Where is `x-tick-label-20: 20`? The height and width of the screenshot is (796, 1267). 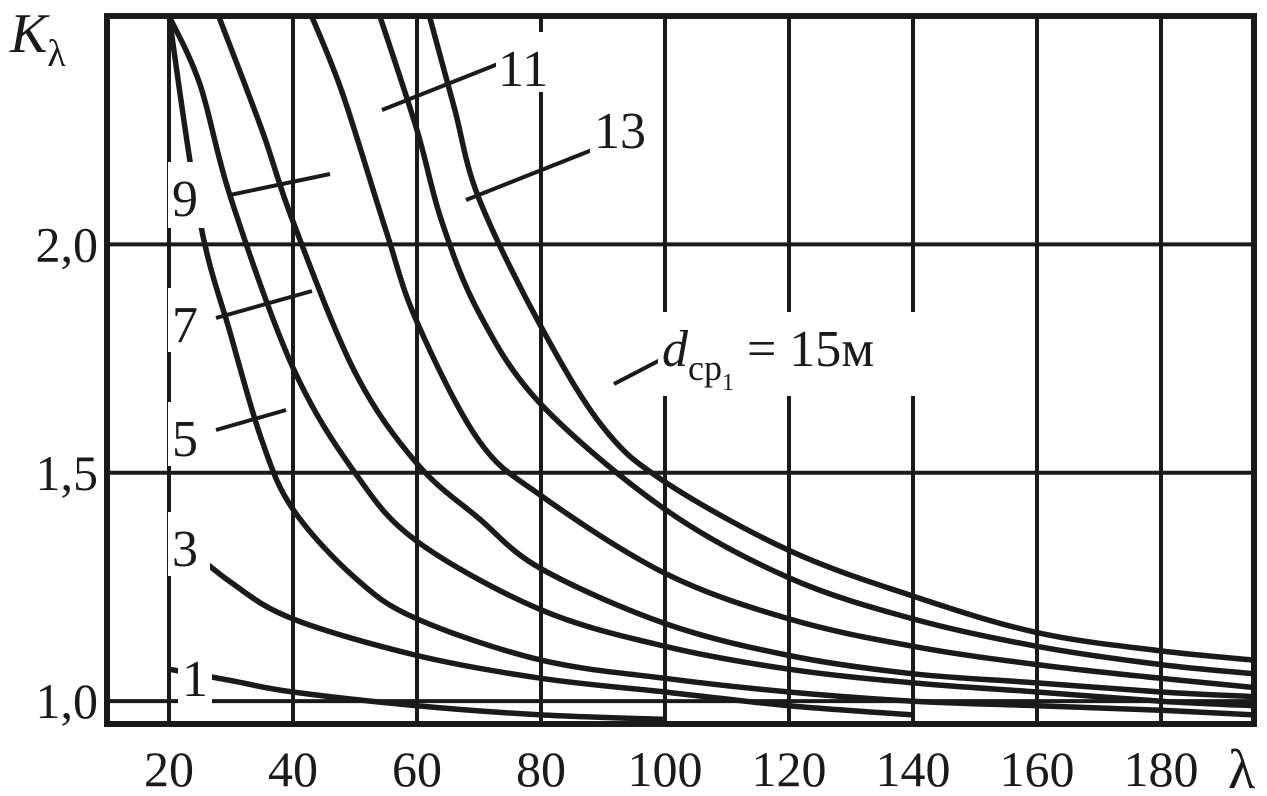 x-tick-label-20: 20 is located at coordinates (169, 768).